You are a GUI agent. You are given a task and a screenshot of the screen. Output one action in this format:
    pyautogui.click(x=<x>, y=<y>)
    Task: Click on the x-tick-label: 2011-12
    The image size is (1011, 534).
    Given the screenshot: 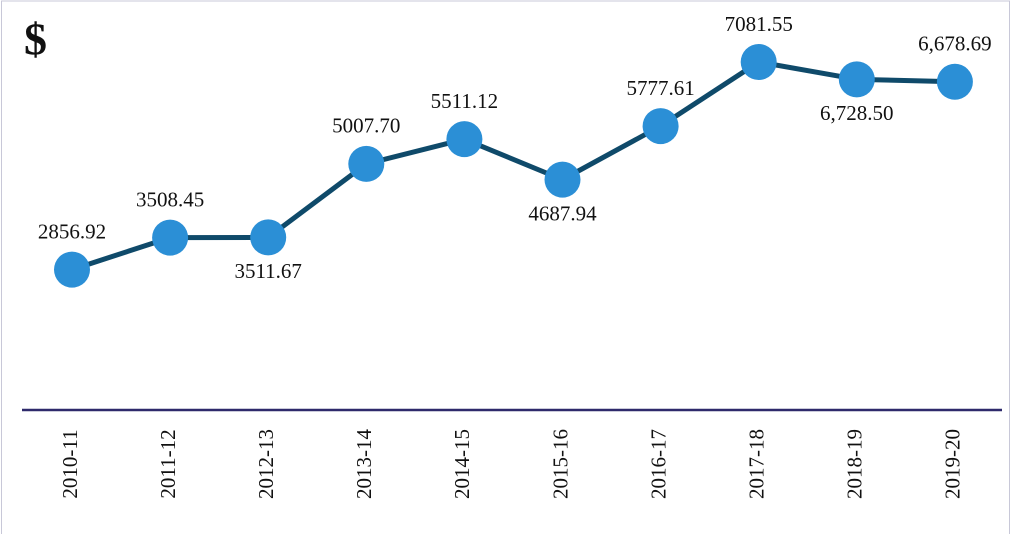 What is the action you would take?
    pyautogui.click(x=168, y=463)
    